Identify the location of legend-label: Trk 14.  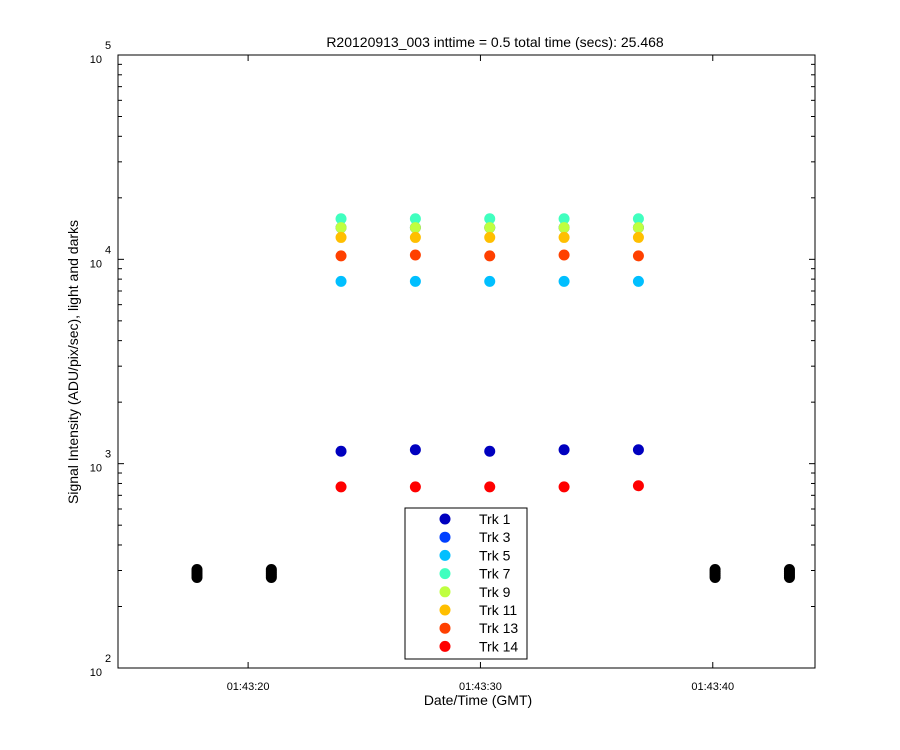
(498, 646).